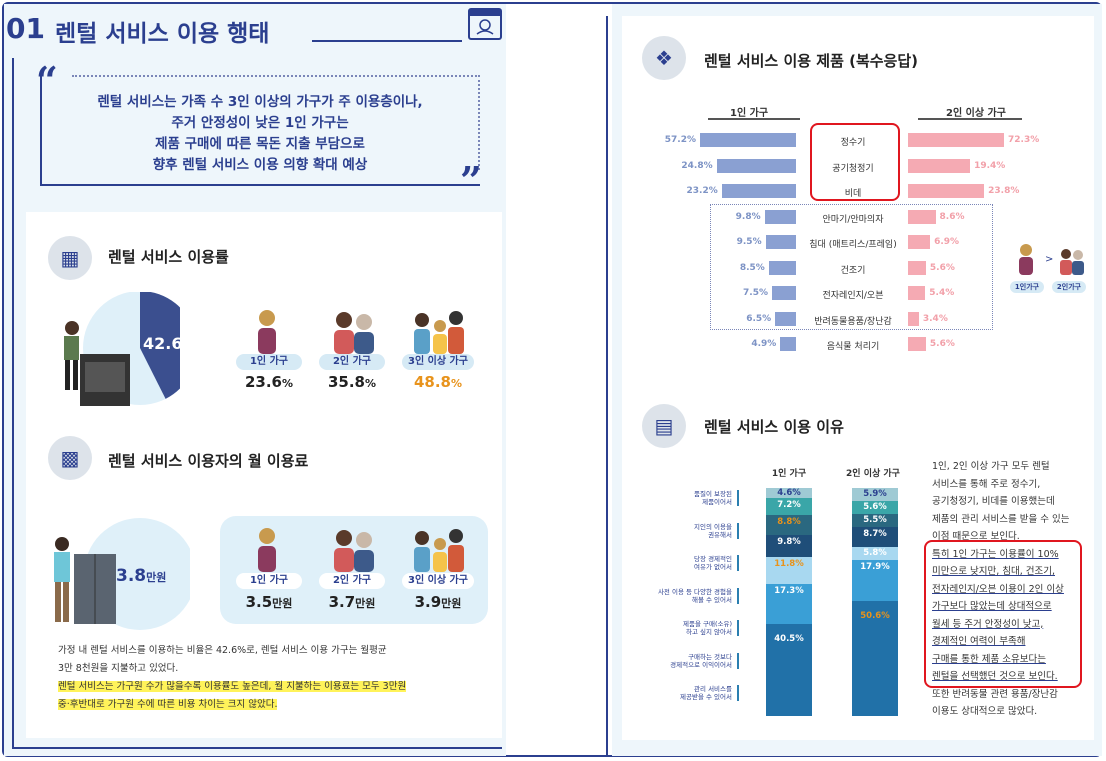 The image size is (1106, 761). What do you see at coordinates (687, 531) in the screenshot?
I see `reason-label: 지인의 이용을 권유해서` at bounding box center [687, 531].